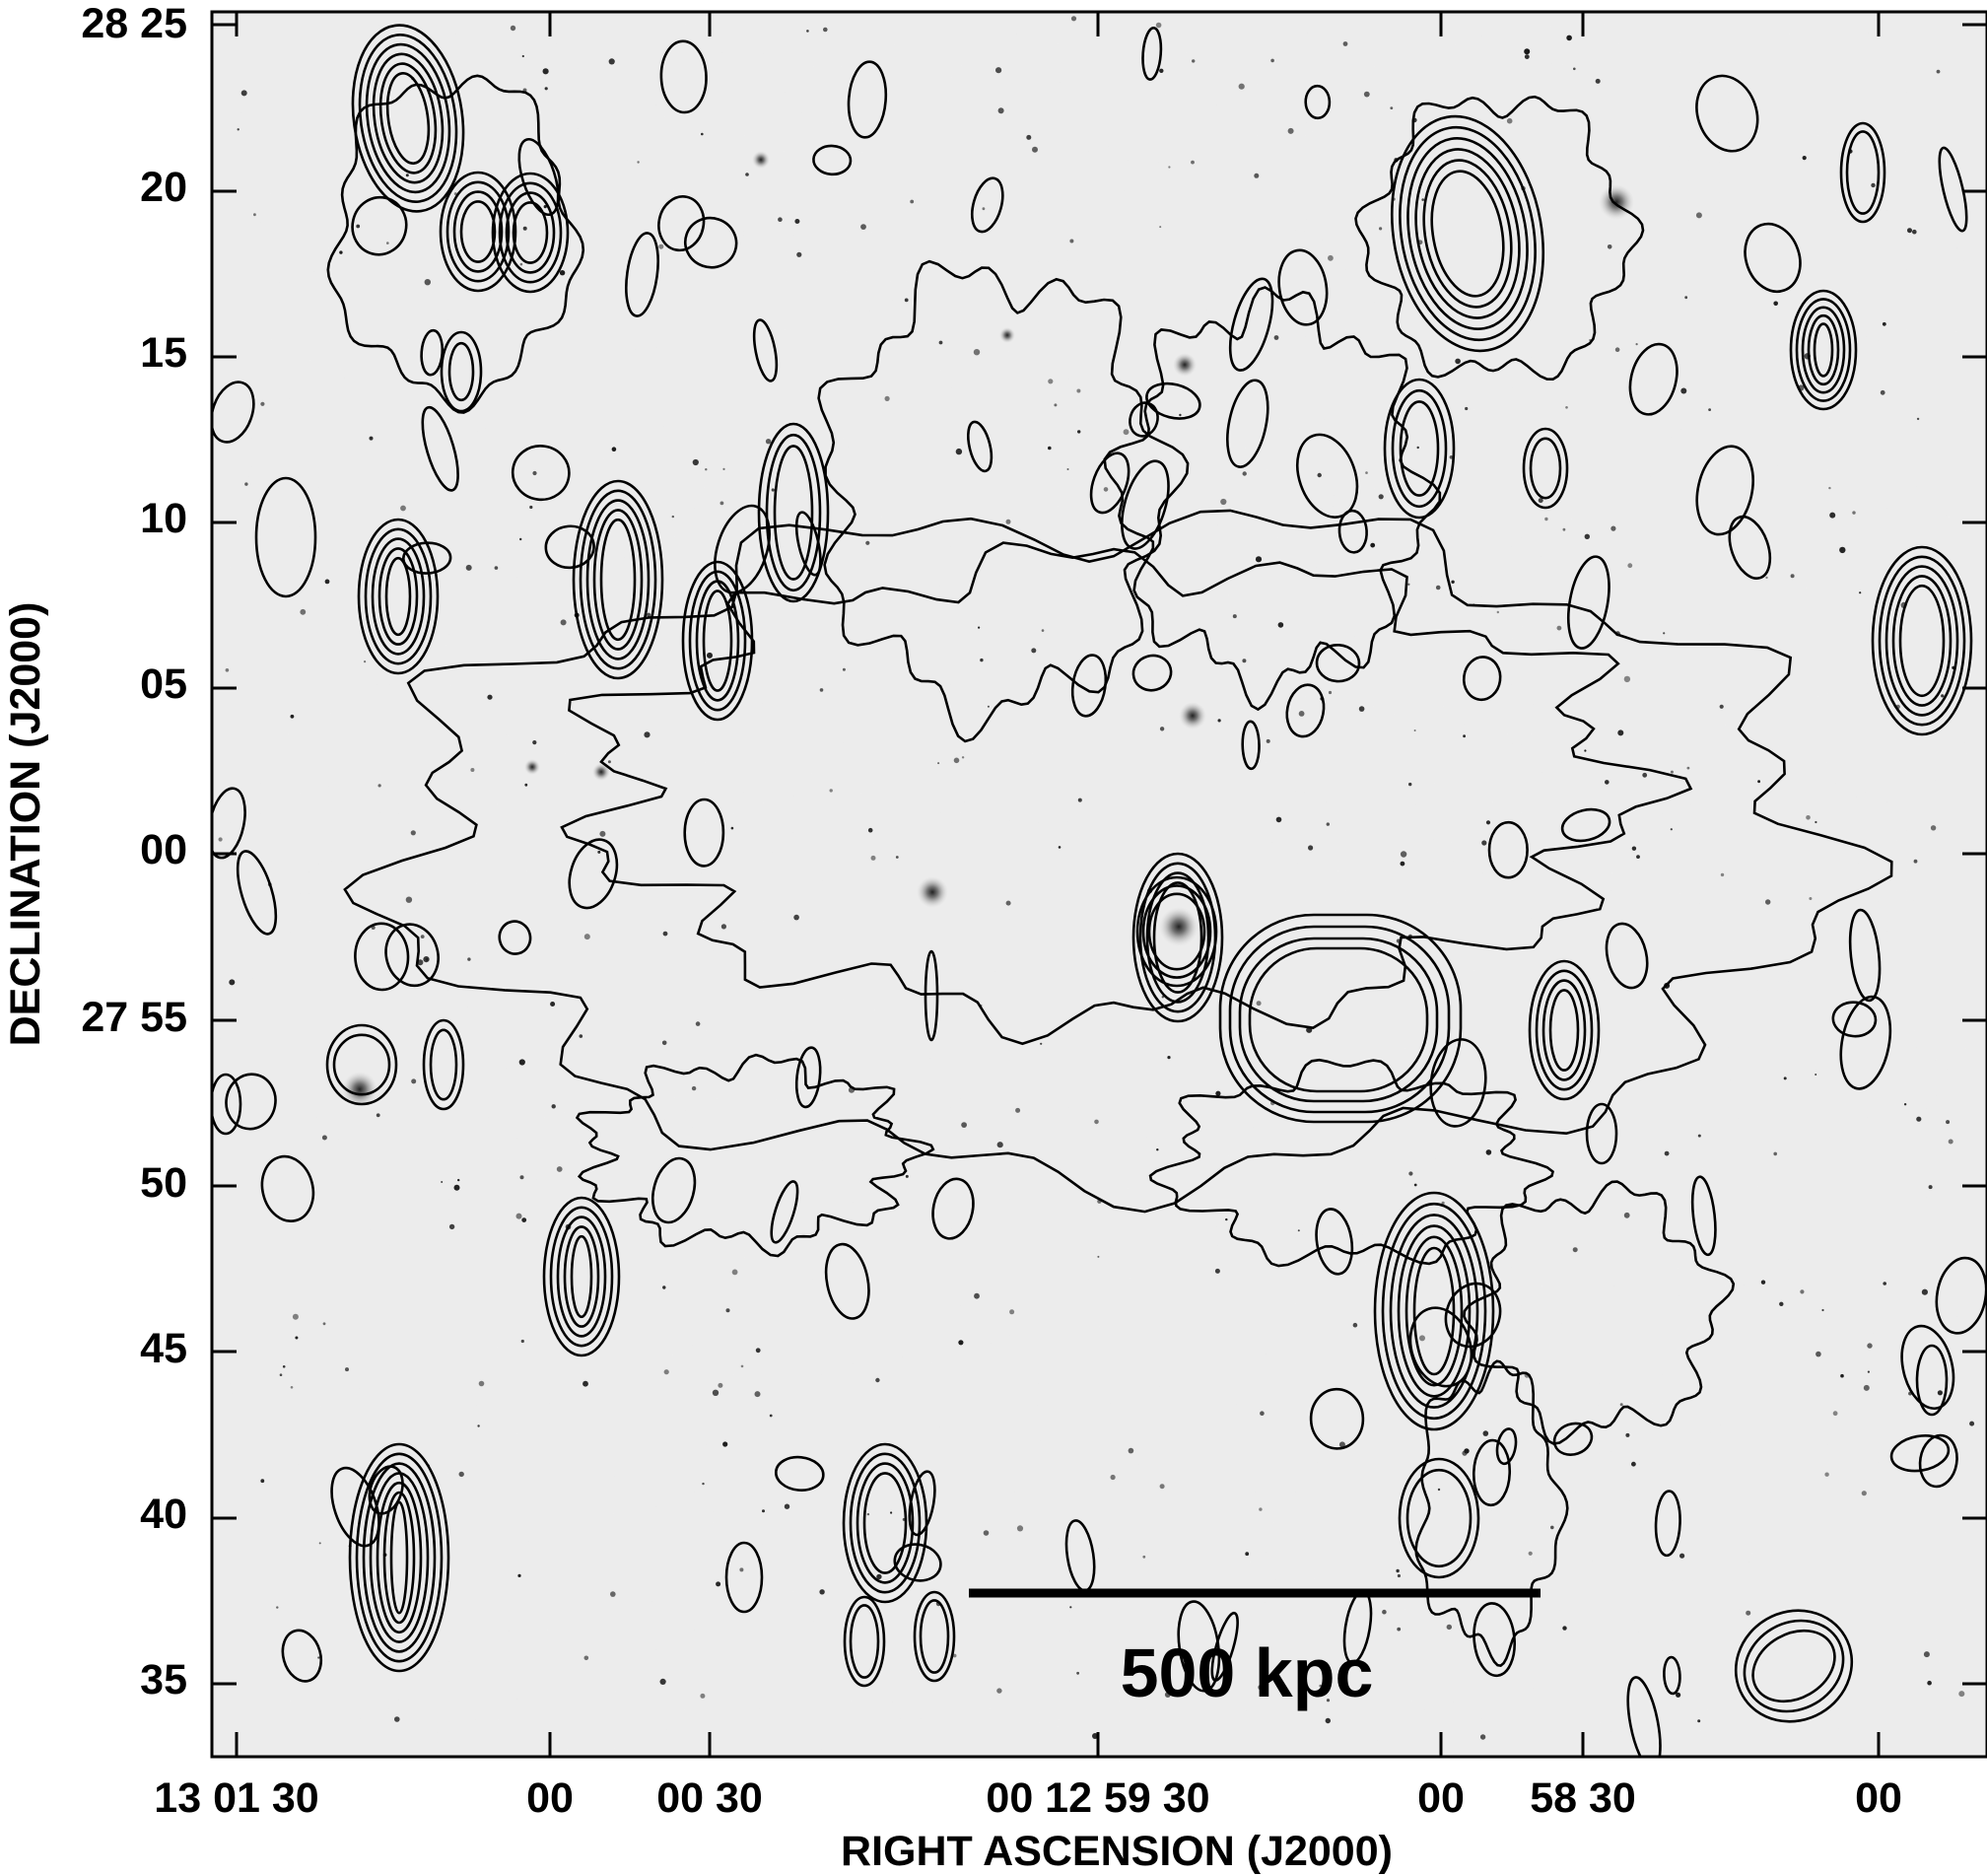 The image size is (1987, 1876). I want to click on y-tick-label: 27 55, so click(134, 1017).